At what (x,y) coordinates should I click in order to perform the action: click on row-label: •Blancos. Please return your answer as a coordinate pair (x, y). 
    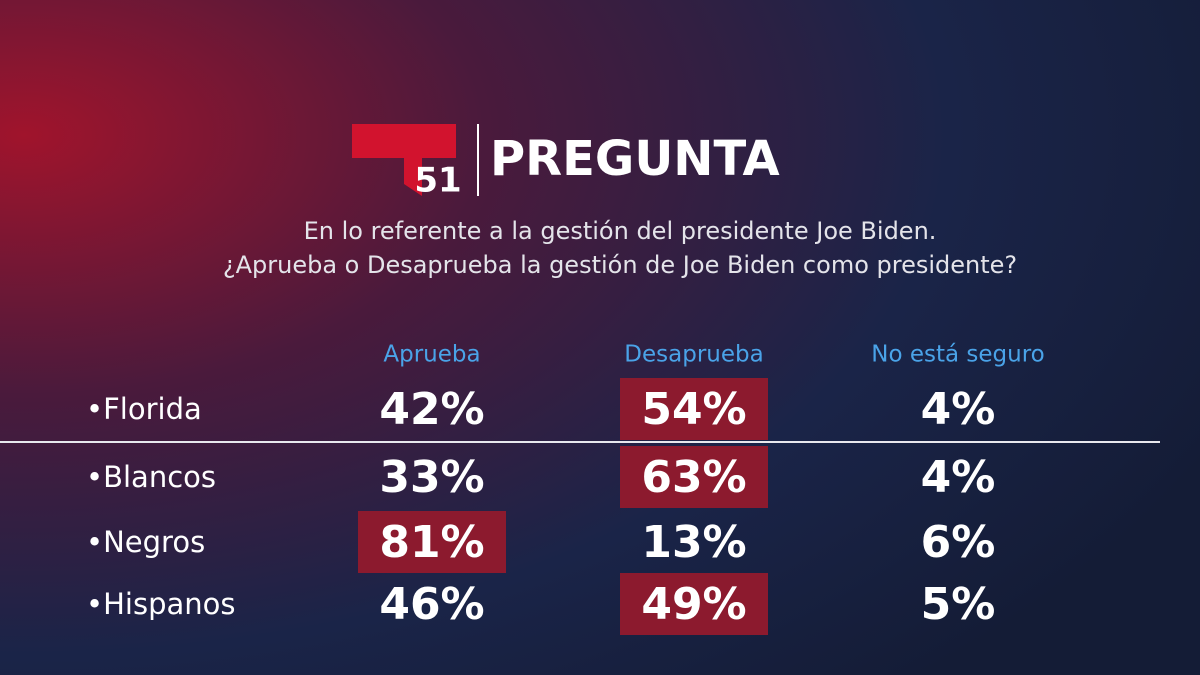
    Looking at the image, I should click on (151, 477).